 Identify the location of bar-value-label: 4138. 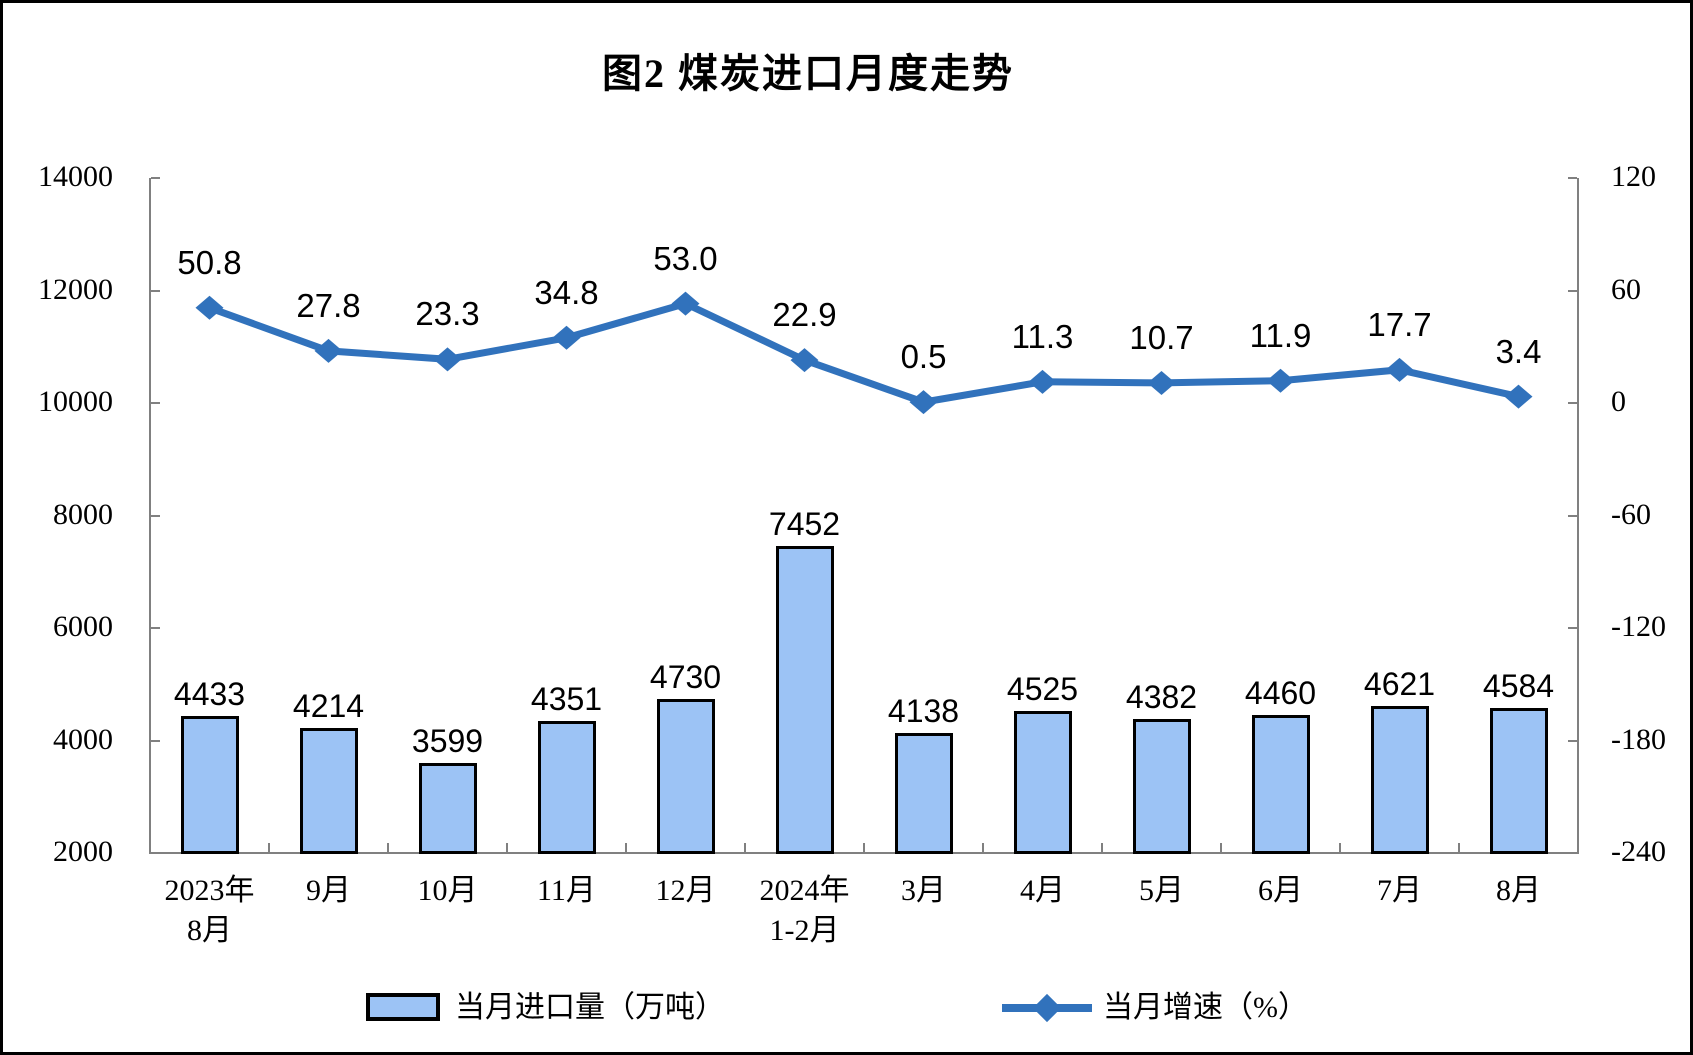
(923, 710).